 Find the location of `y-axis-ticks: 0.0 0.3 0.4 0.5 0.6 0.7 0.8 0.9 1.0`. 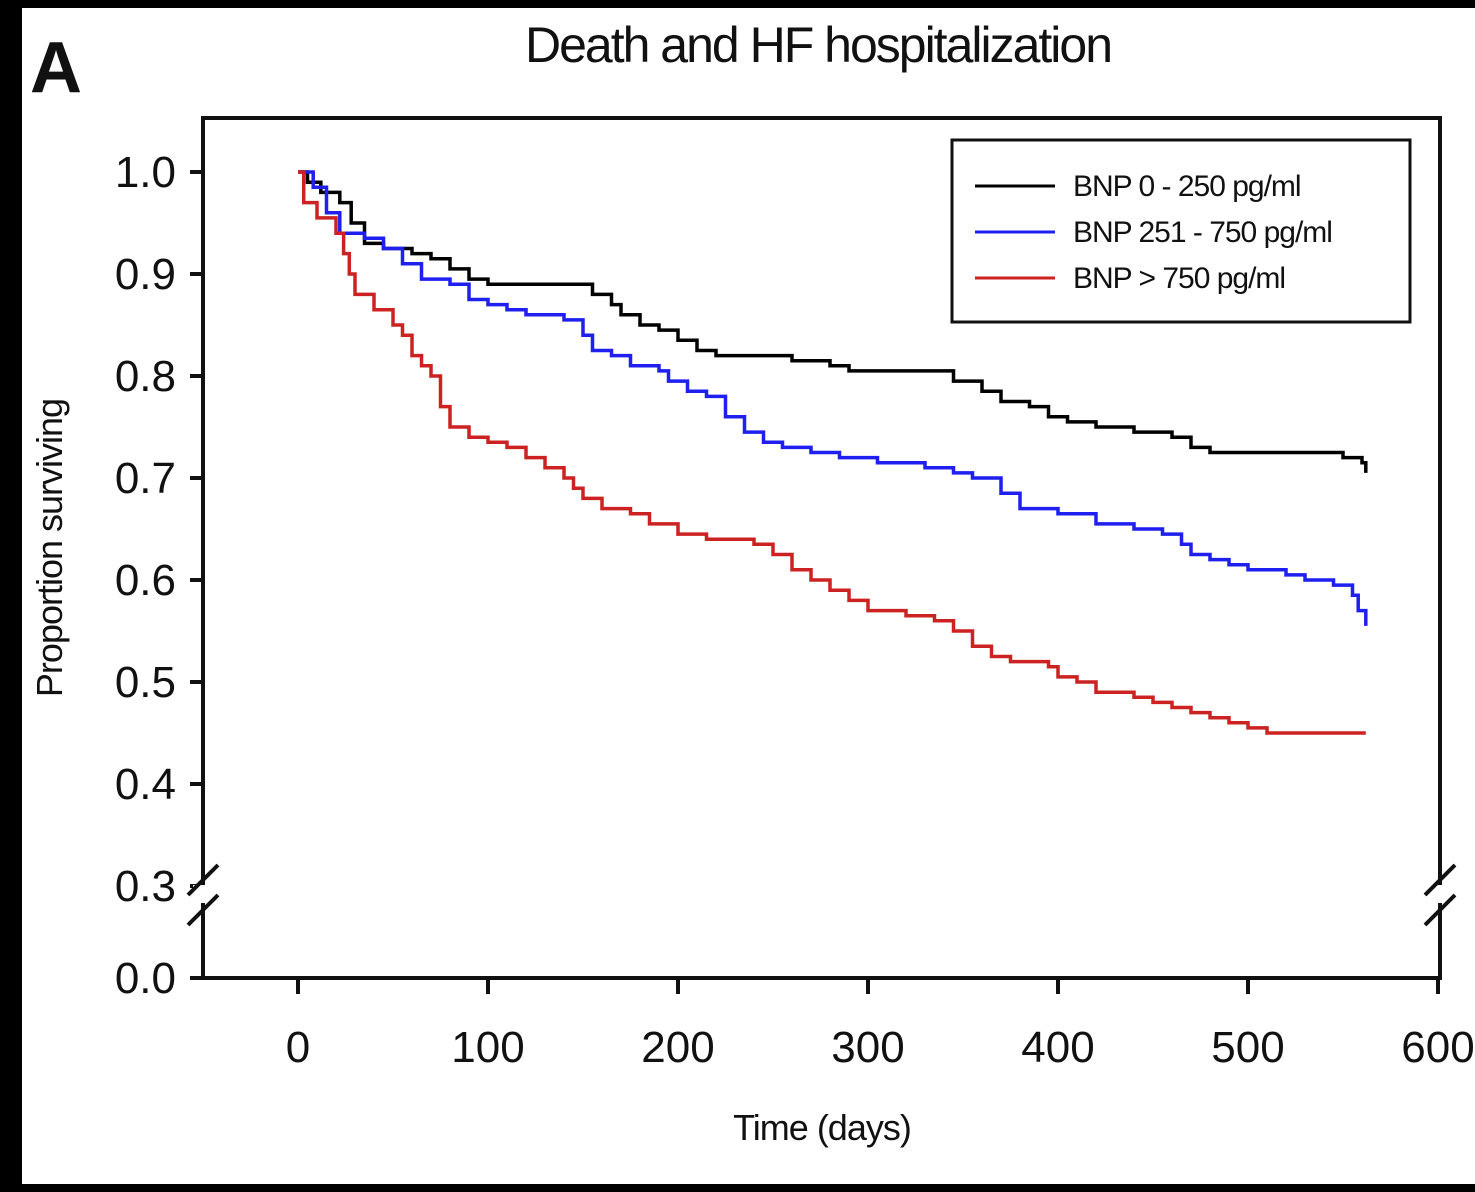

y-axis-ticks: 0.0 0.3 0.4 0.5 0.6 0.7 0.8 0.9 1.0 is located at coordinates (159, 575).